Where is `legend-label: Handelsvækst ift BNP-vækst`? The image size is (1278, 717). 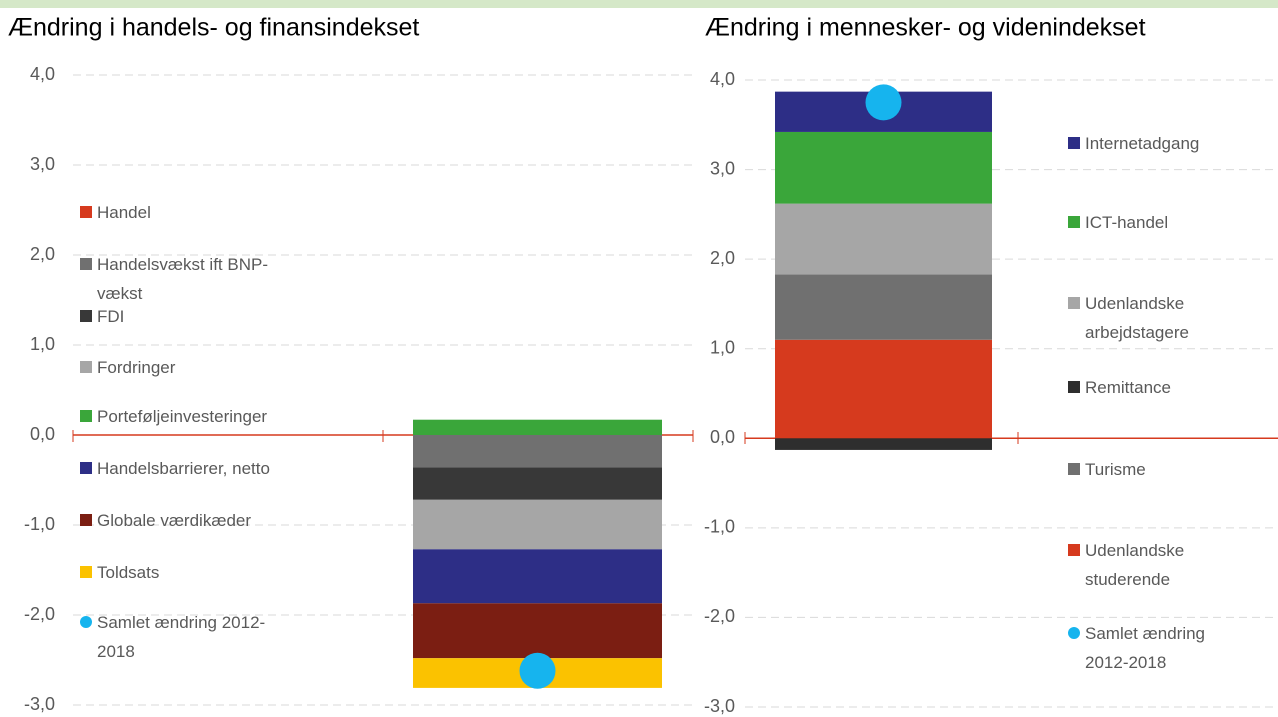 legend-label: Handelsvækst ift BNP-vækst is located at coordinates (182, 278).